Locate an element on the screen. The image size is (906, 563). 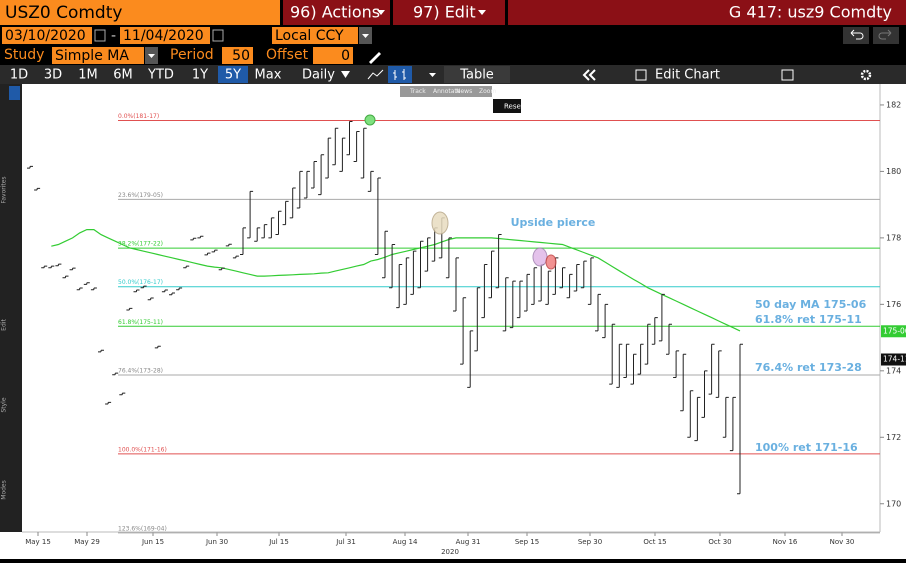
retracement-label: 23.6%(179-05) is located at coordinates (140, 195).